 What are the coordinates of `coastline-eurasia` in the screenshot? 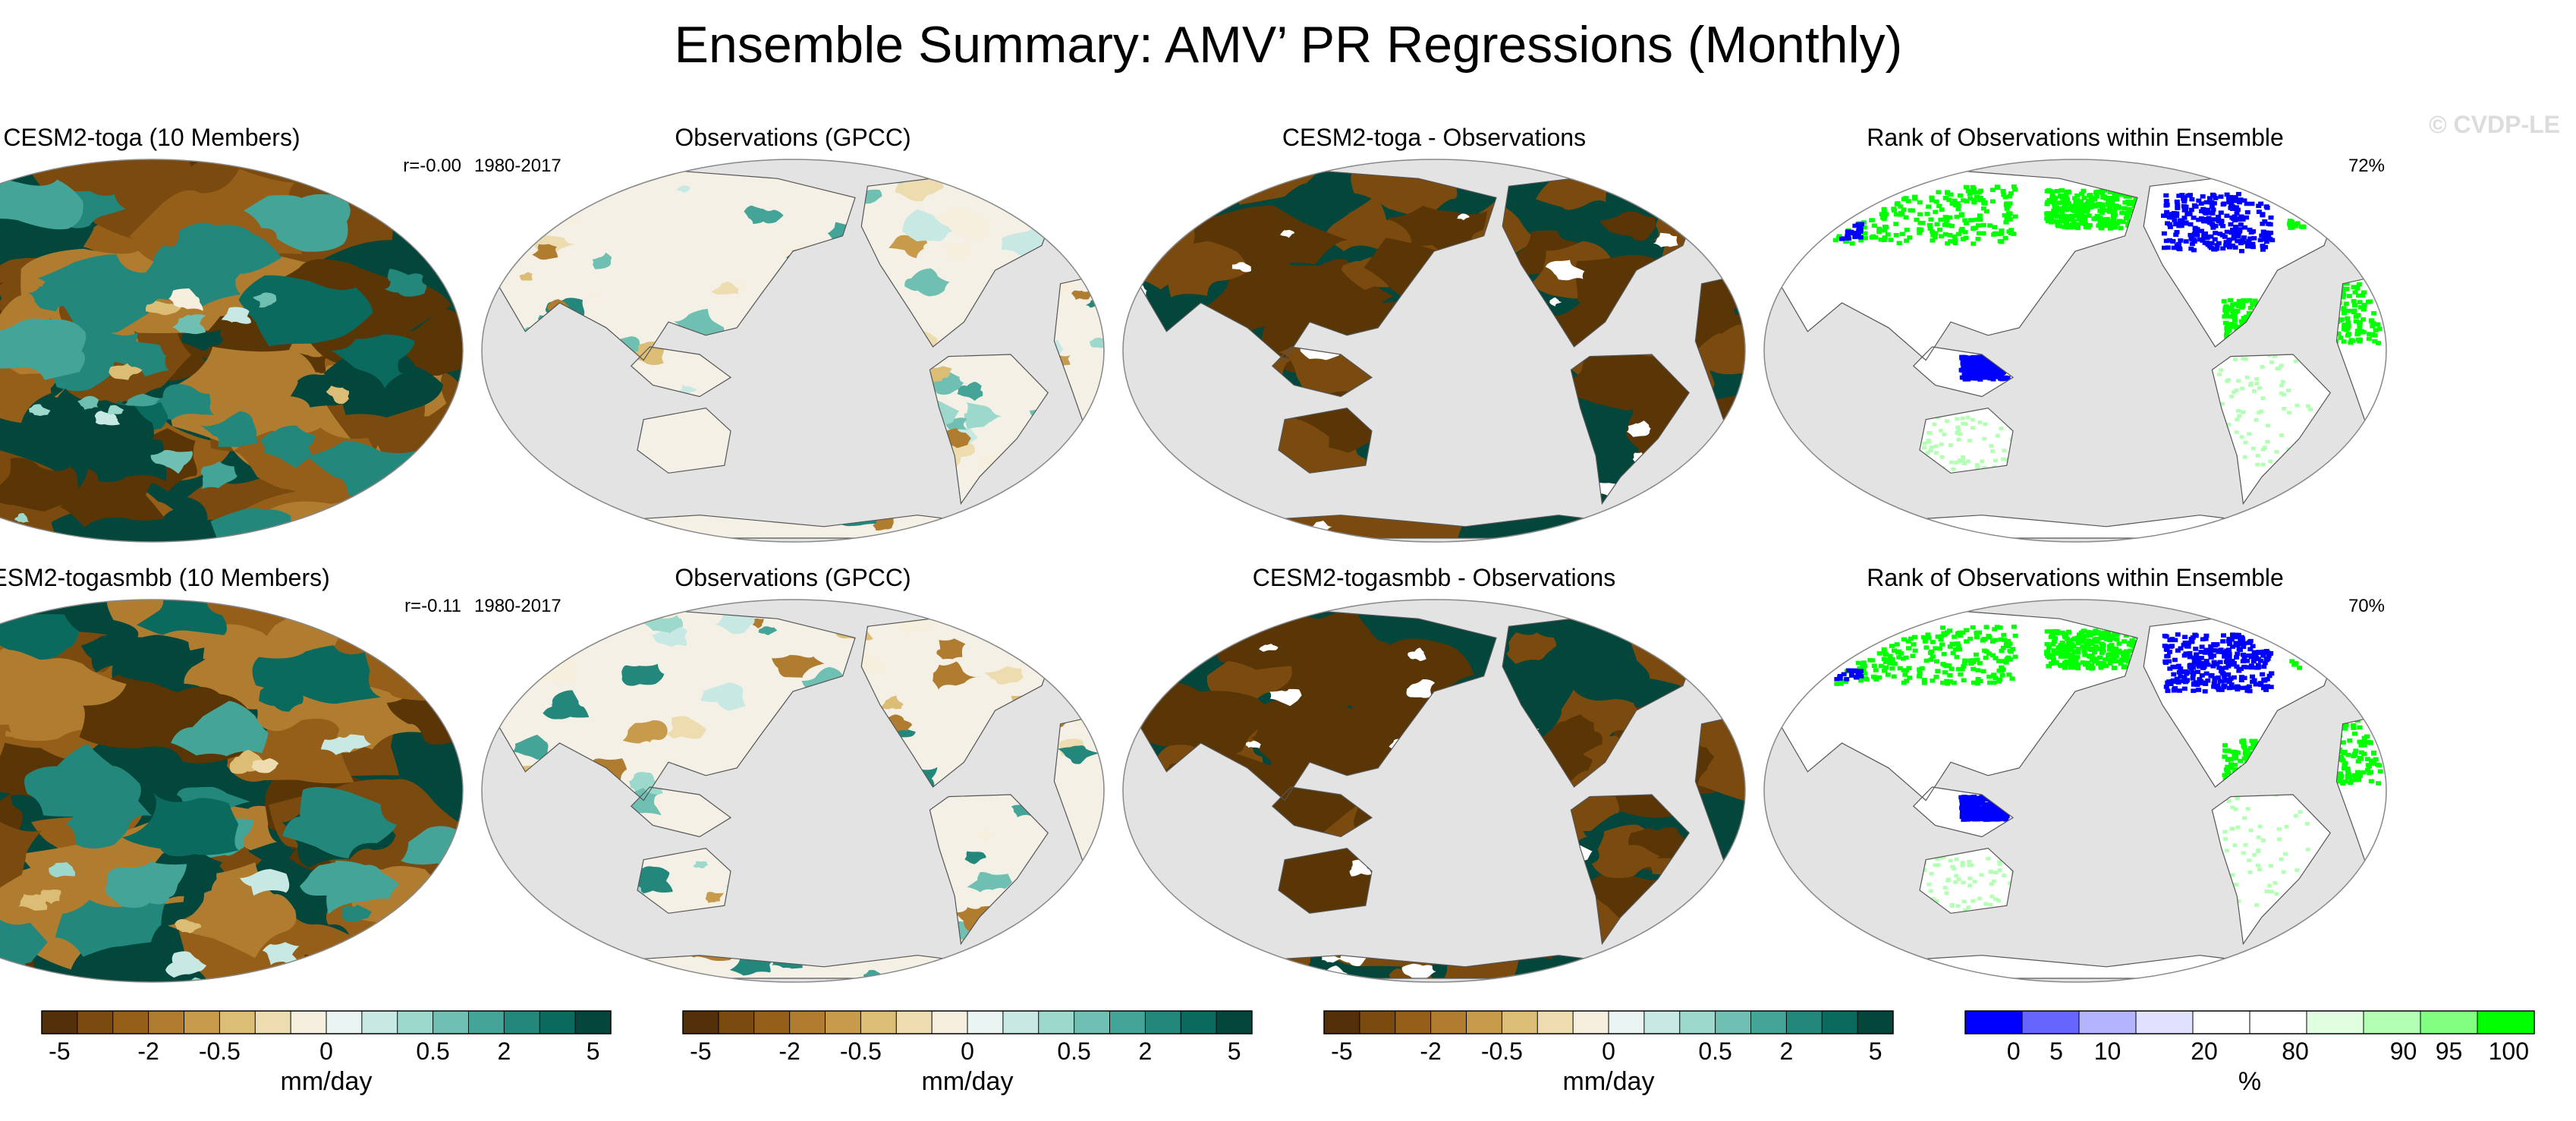 It's located at (1951, 264).